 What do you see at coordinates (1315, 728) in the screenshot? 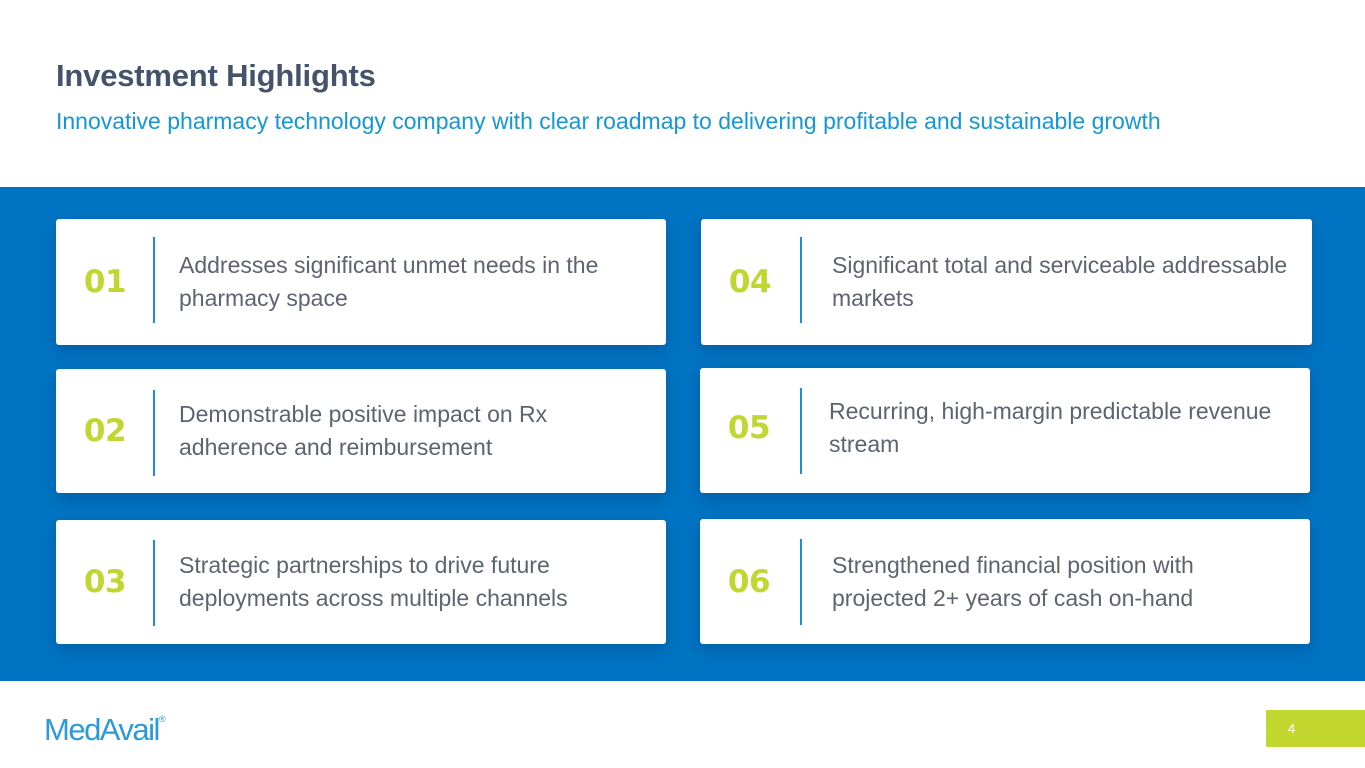
I see `page-number-tag: 4` at bounding box center [1315, 728].